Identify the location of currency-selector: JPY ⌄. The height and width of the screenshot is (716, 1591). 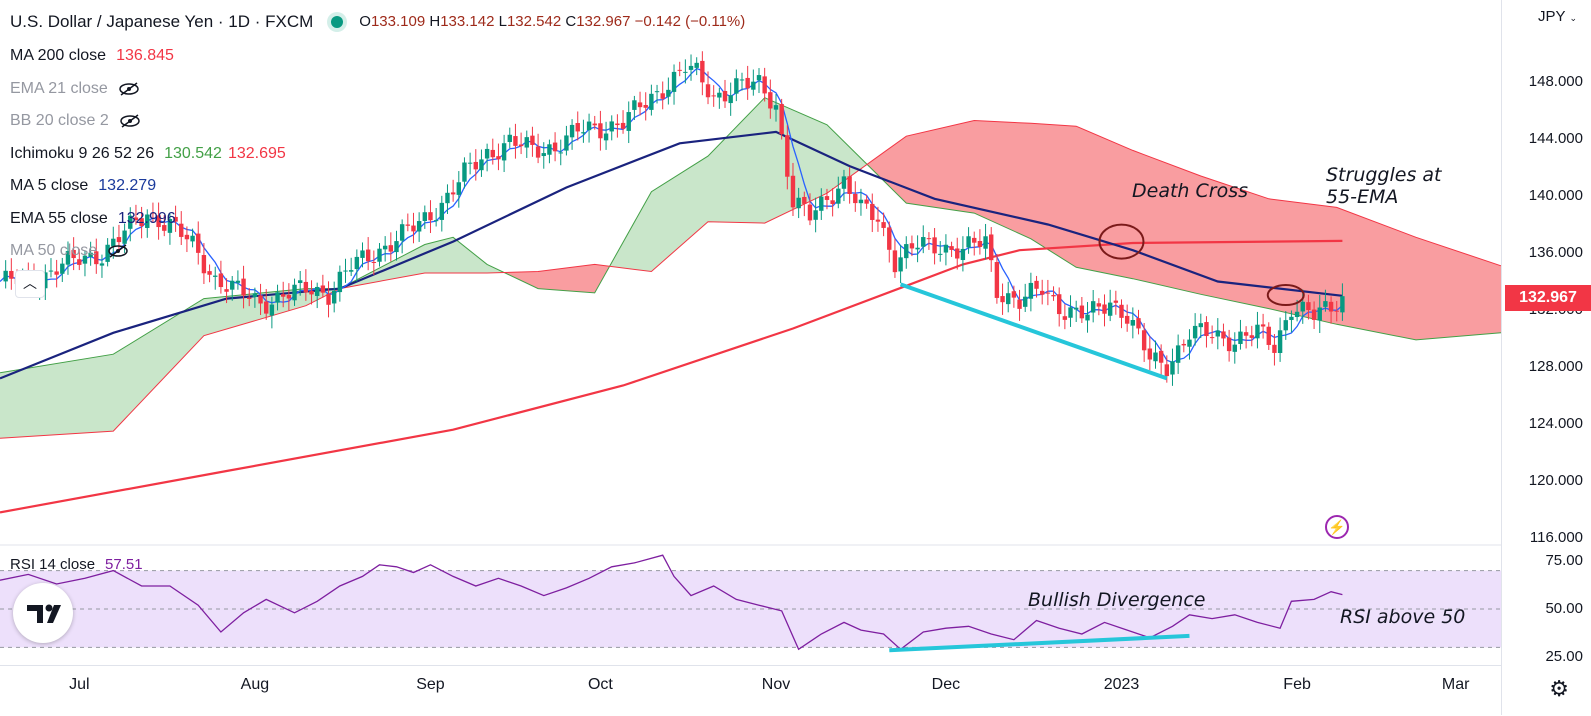
(1557, 16).